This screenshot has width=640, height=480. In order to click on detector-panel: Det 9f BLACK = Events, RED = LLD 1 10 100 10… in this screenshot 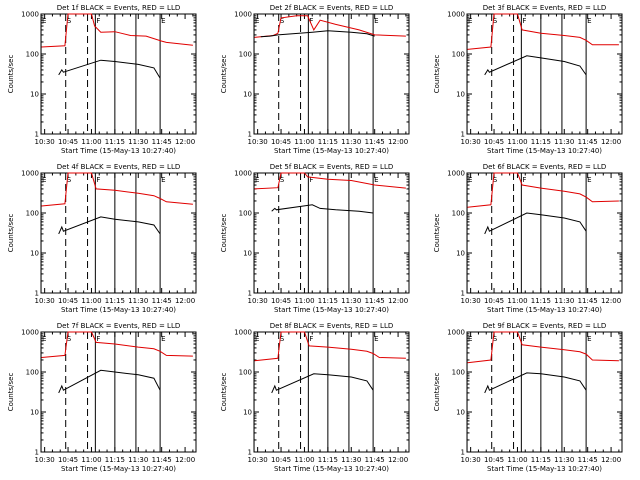, I will do `click(528, 397)`.